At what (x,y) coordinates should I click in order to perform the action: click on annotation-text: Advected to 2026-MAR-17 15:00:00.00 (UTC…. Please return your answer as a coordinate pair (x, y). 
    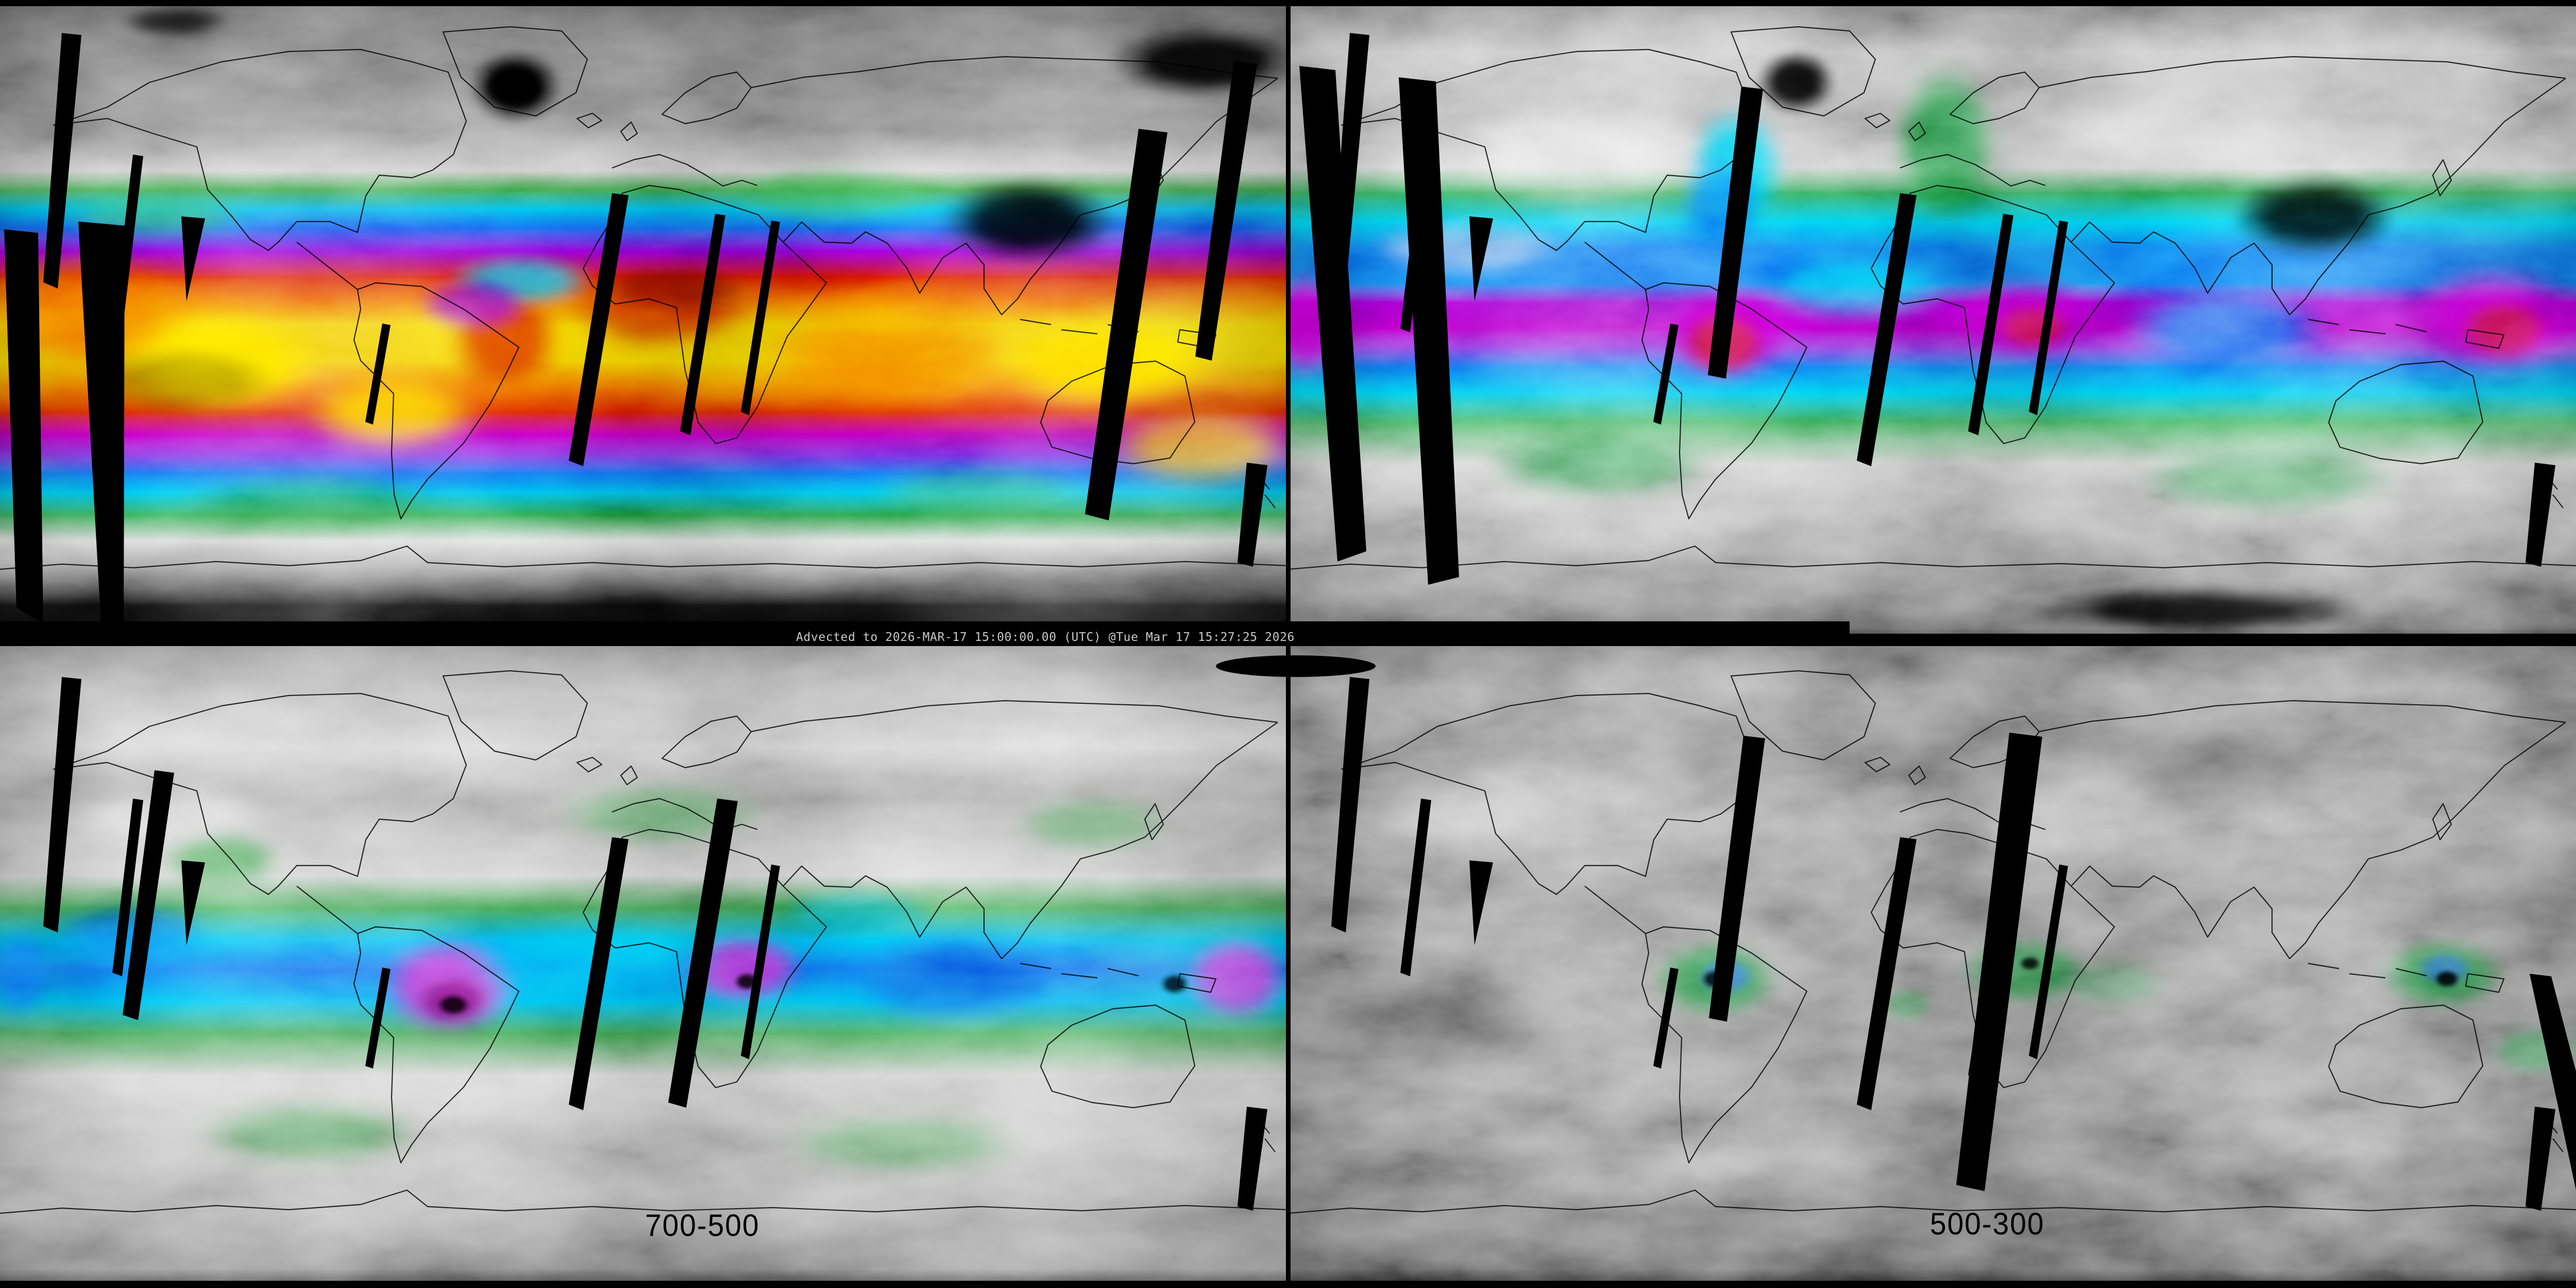
    Looking at the image, I should click on (1045, 638).